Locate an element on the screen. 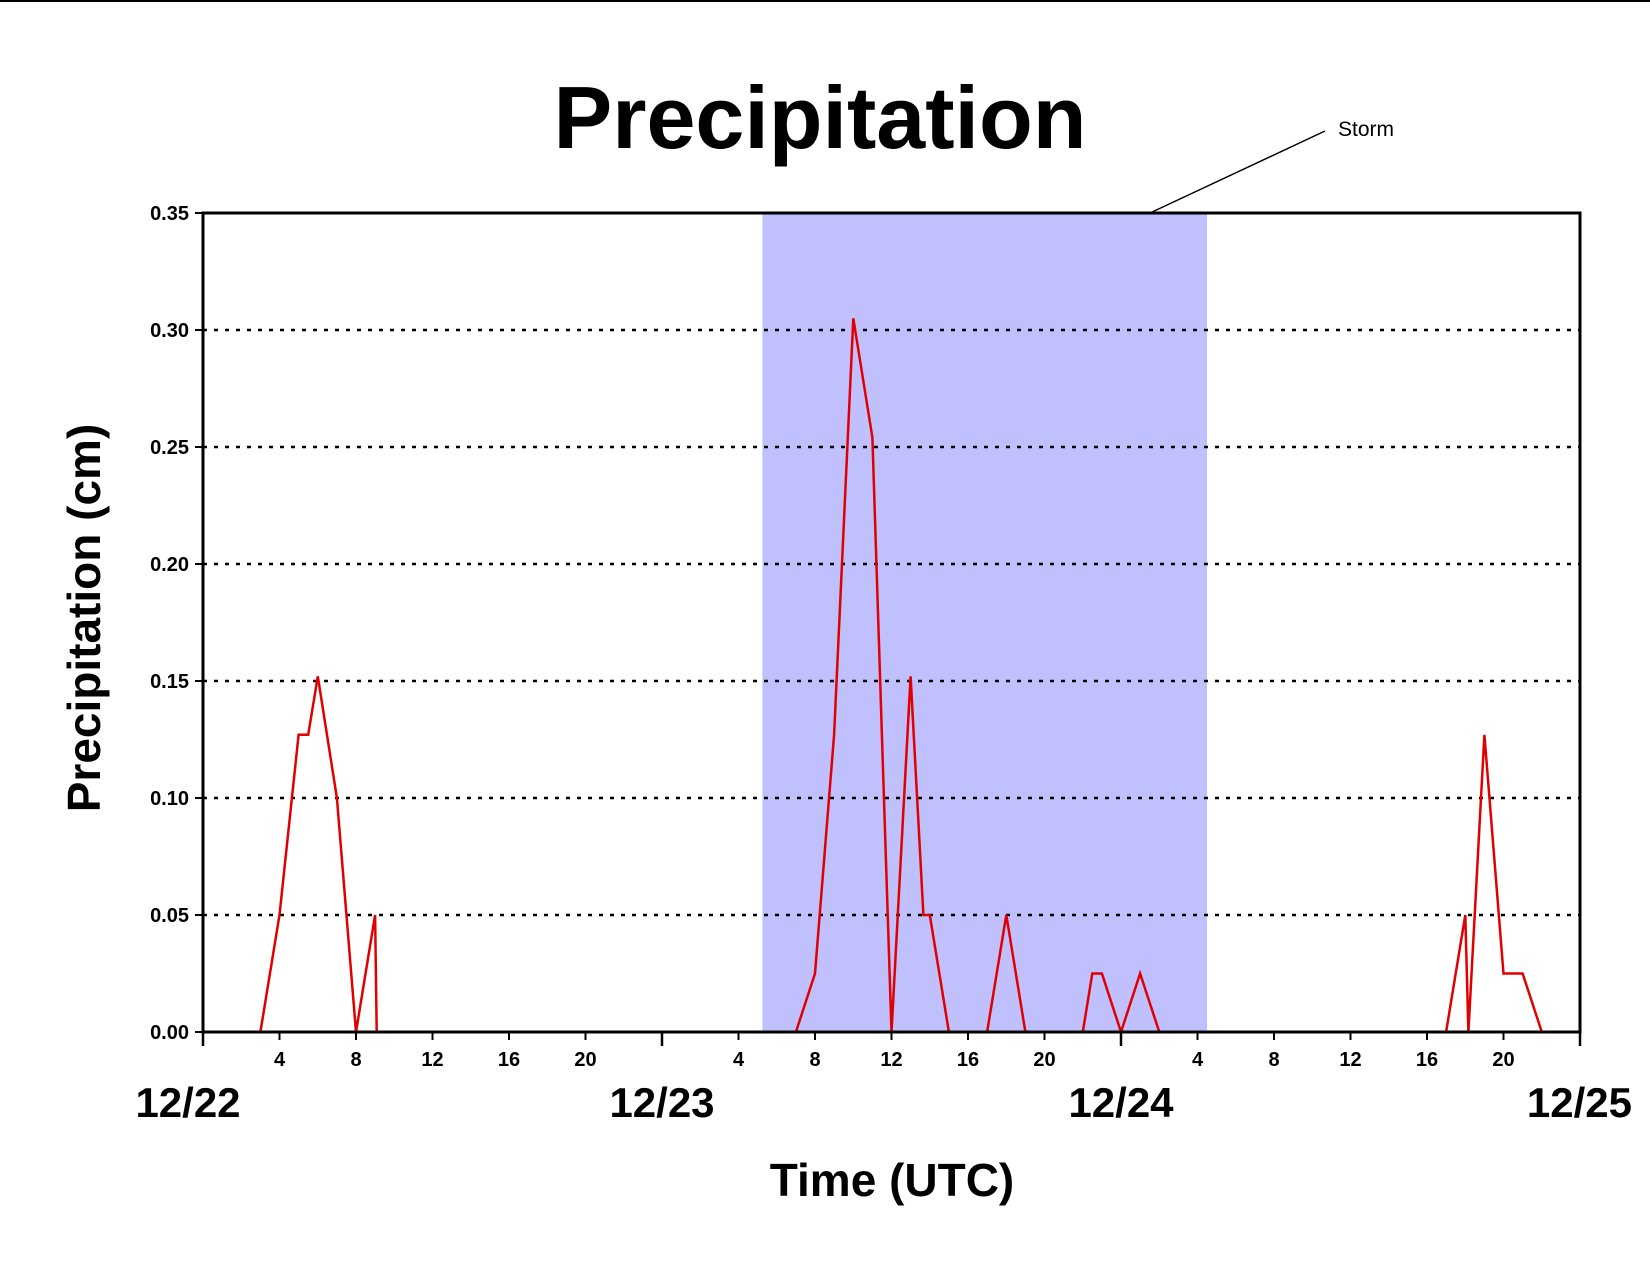 This screenshot has width=1650, height=1275. y-tick-label: 0.25 is located at coordinates (169, 448).